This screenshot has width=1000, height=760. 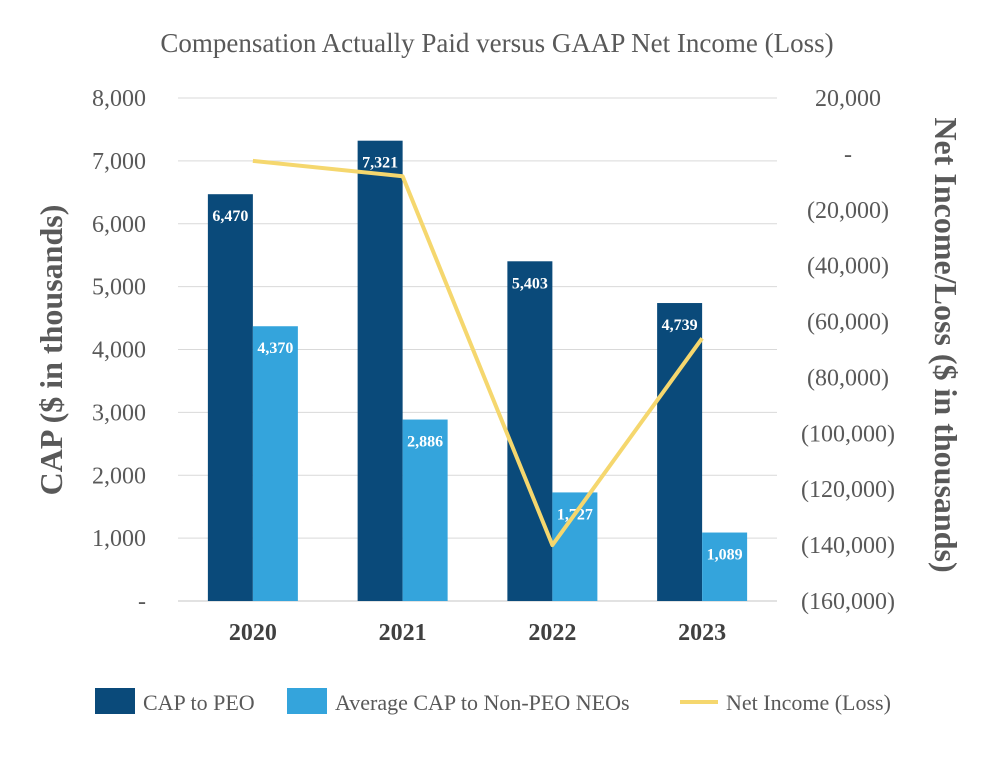 I want to click on left-tick-label: 5,000, so click(x=119, y=288).